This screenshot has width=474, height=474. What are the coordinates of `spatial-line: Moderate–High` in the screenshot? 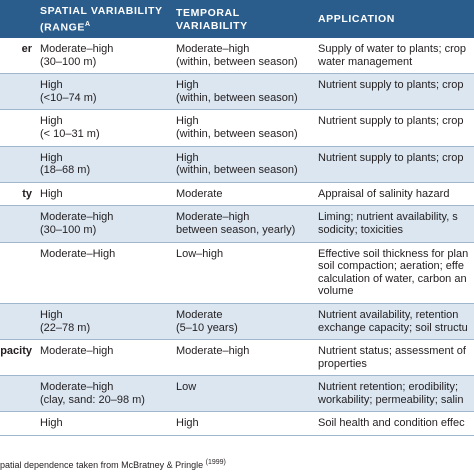 It's located at (78, 253).